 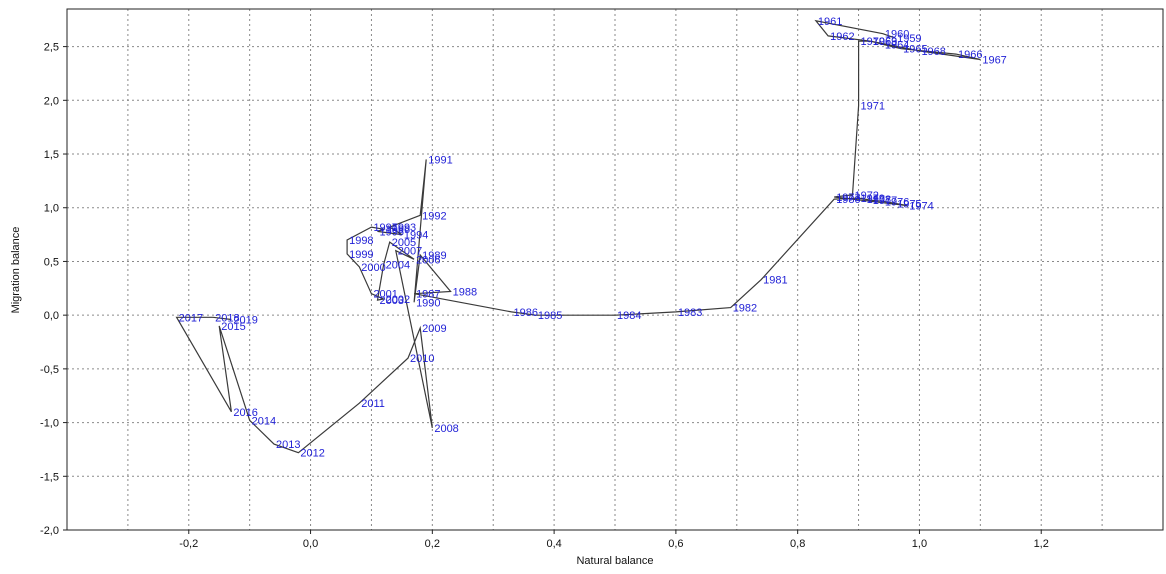 I want to click on x-tick-label: 0,2, so click(x=432, y=544).